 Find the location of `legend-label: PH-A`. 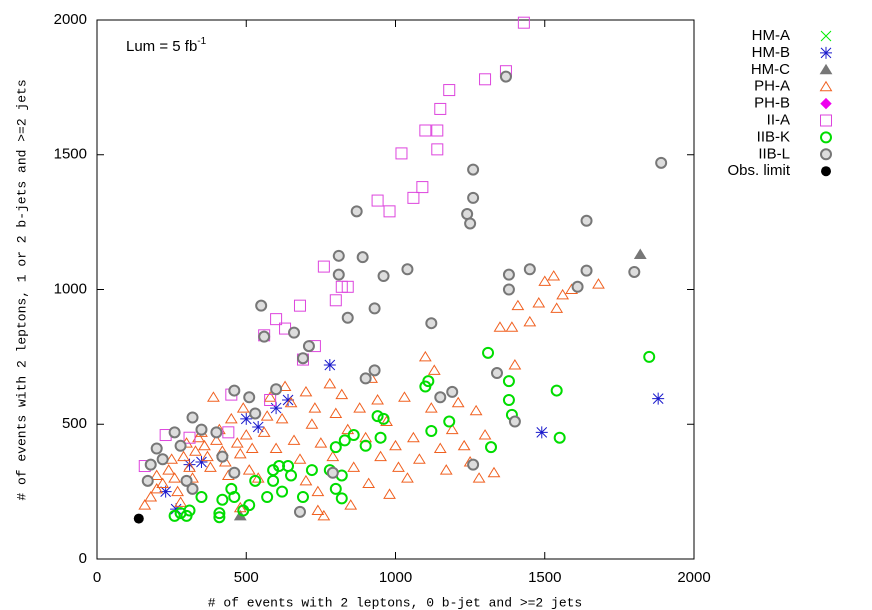

legend-label: PH-A is located at coordinates (772, 86).